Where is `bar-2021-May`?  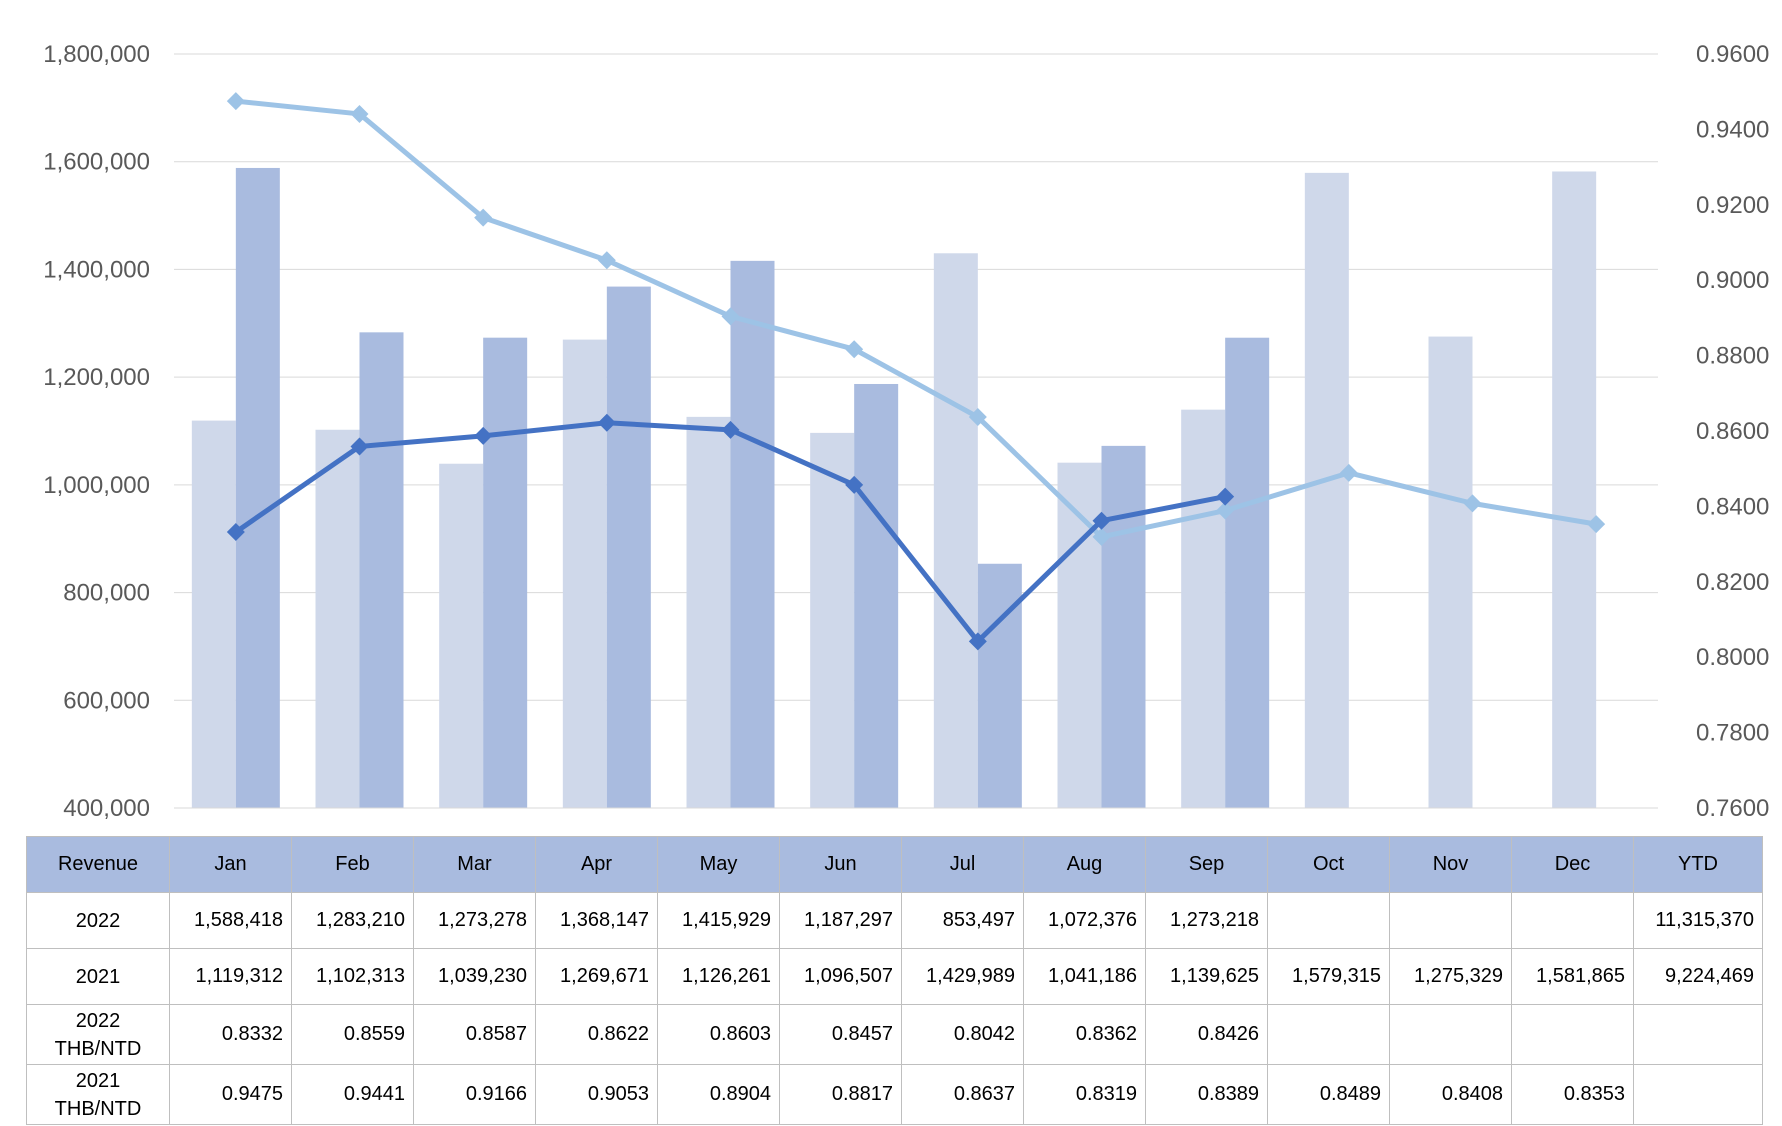 bar-2021-May is located at coordinates (708, 612).